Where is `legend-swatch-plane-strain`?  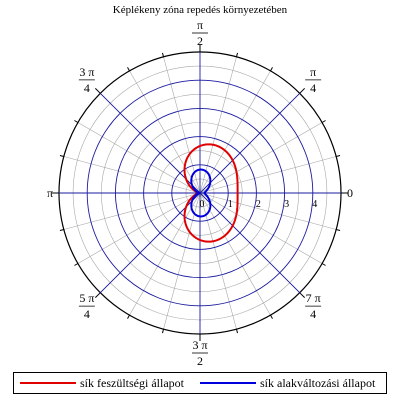 legend-swatch-plane-strain is located at coordinates (228, 383).